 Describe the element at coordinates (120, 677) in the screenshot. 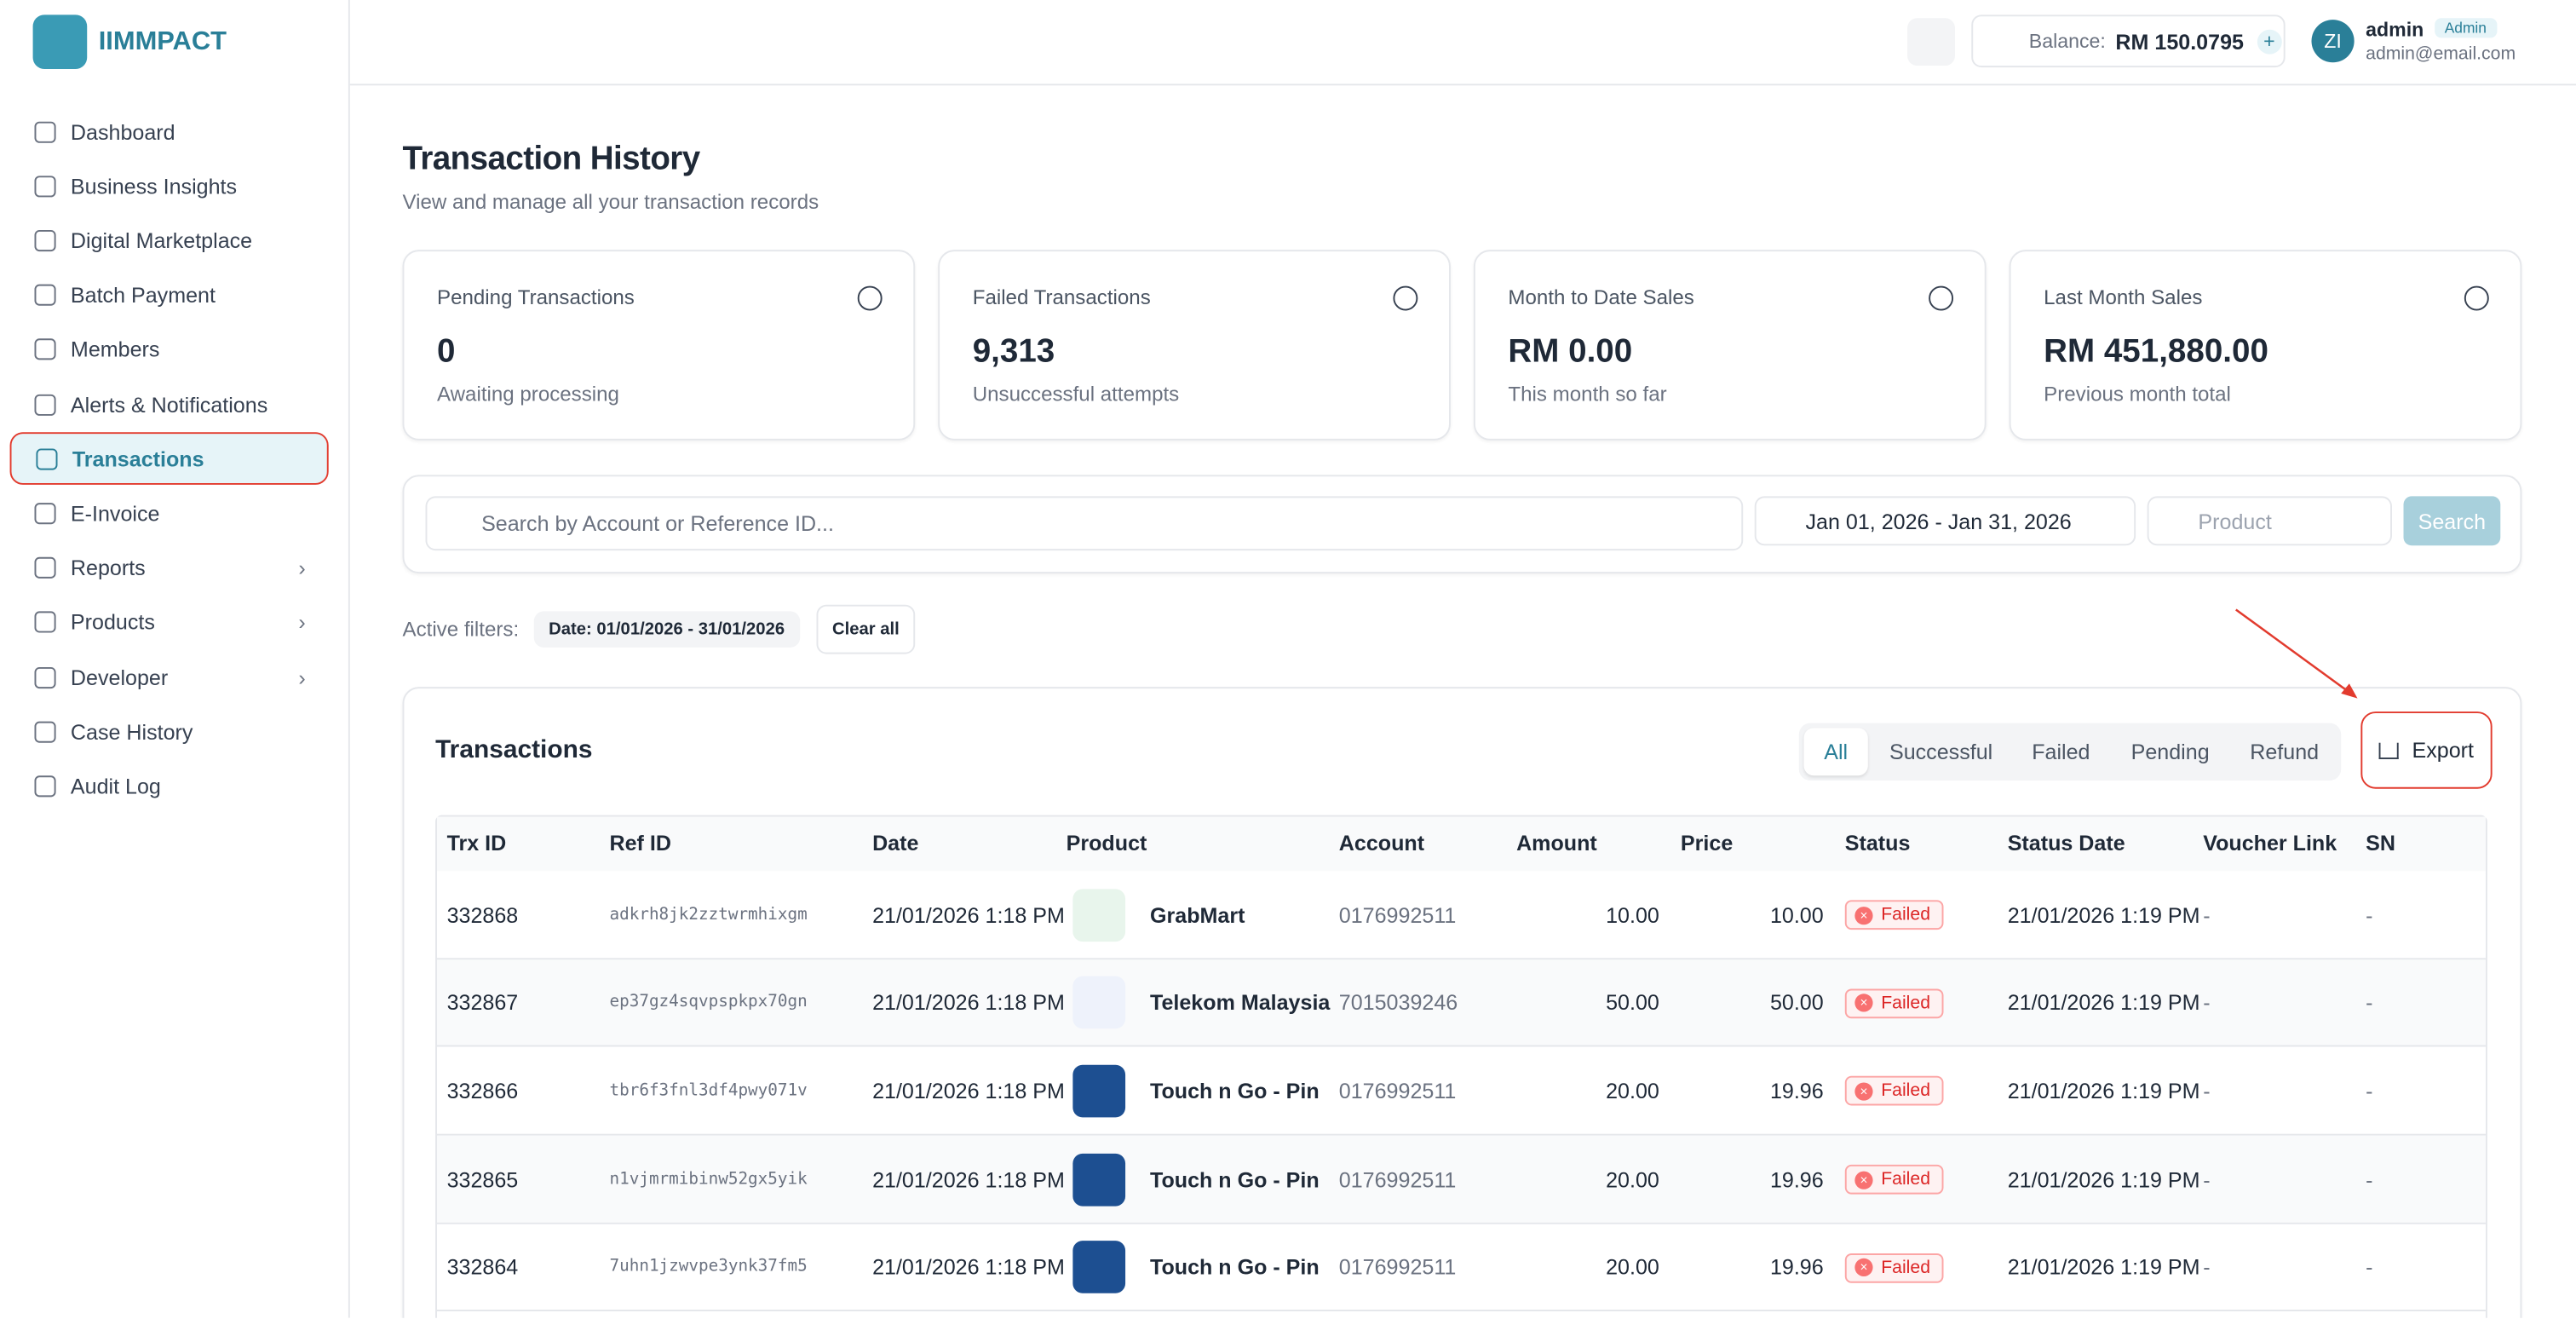

I see `nav-label: Developer` at that location.